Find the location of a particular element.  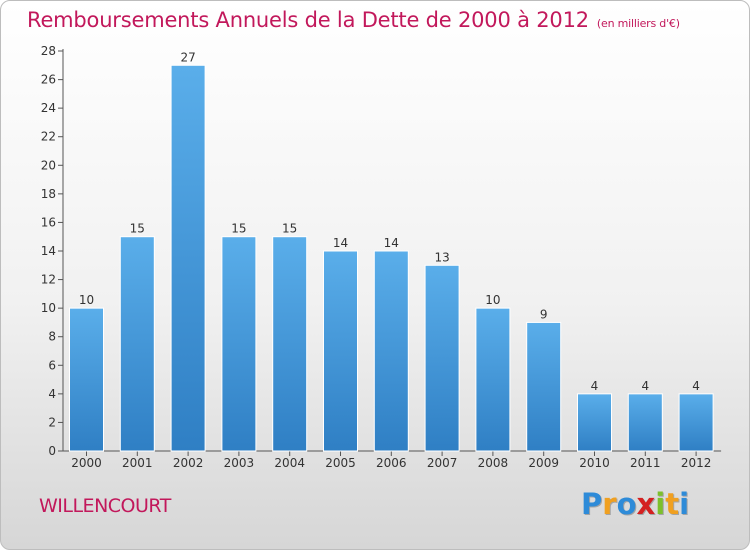

proxiti-logo: Proxiti is located at coordinates (635, 504).